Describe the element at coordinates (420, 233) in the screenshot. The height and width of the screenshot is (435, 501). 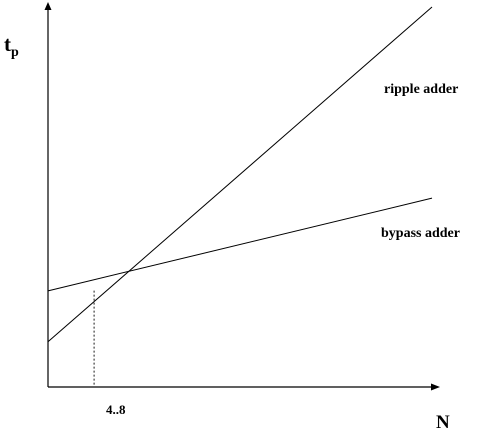
I see `series-label-bypass-adder: bypass adder` at that location.